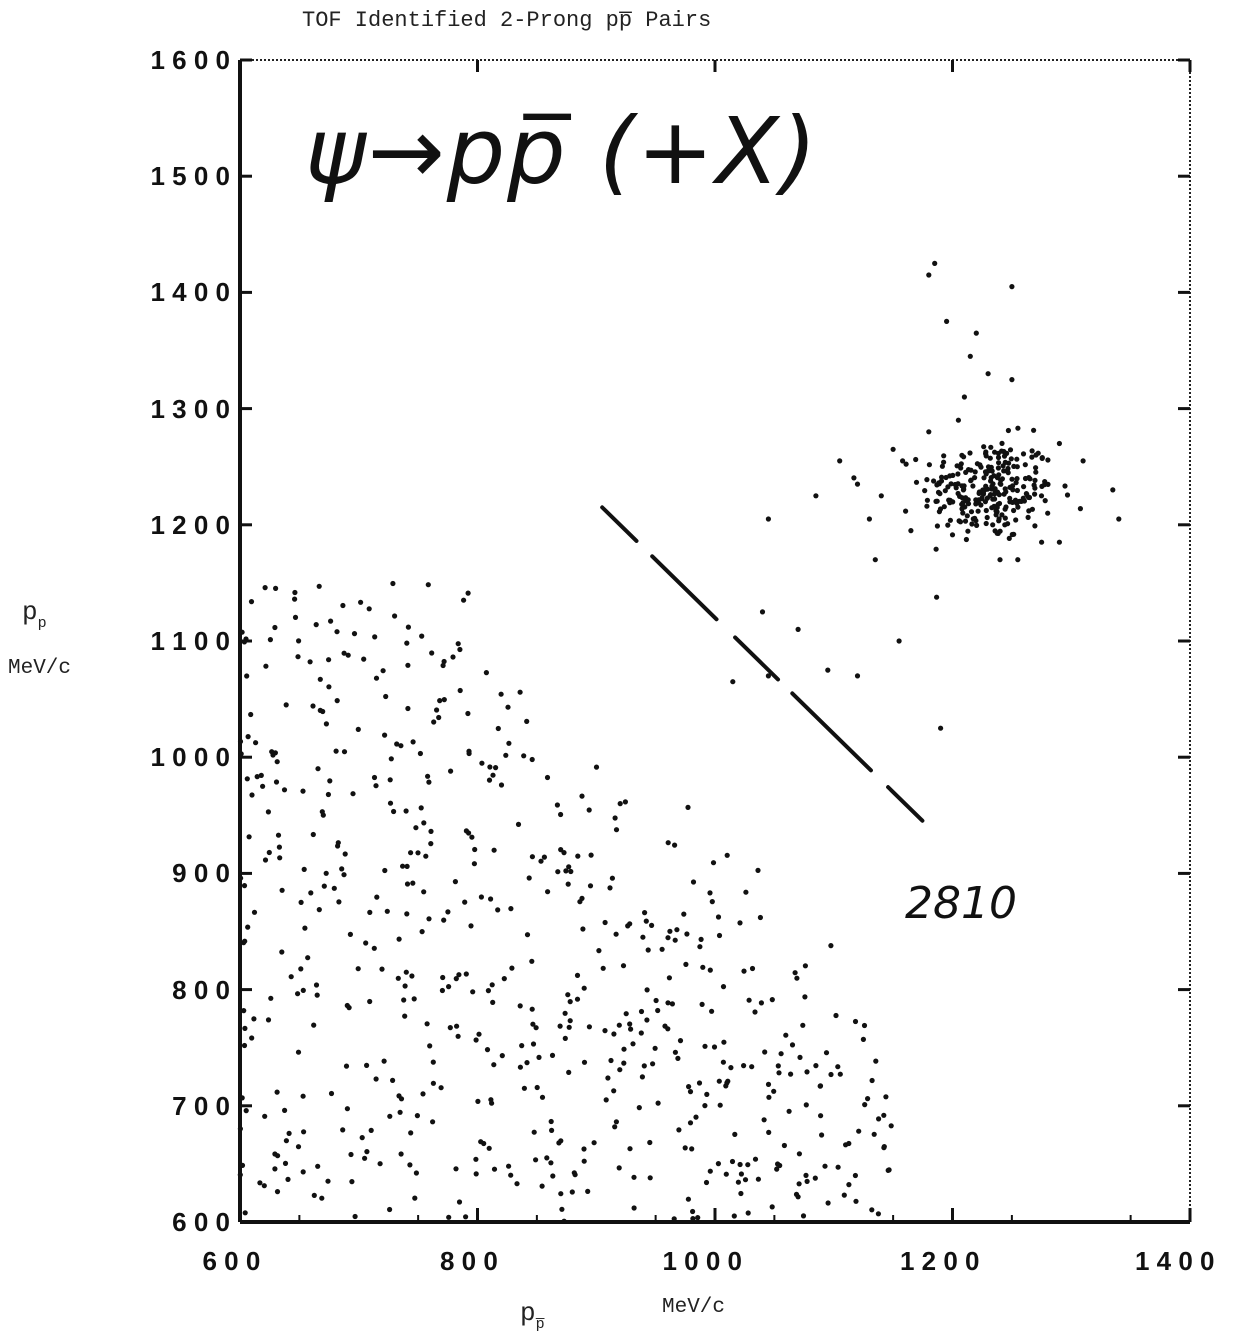  What do you see at coordinates (190, 176) in the screenshot?
I see `y-tick-label: 1 5 0 0` at bounding box center [190, 176].